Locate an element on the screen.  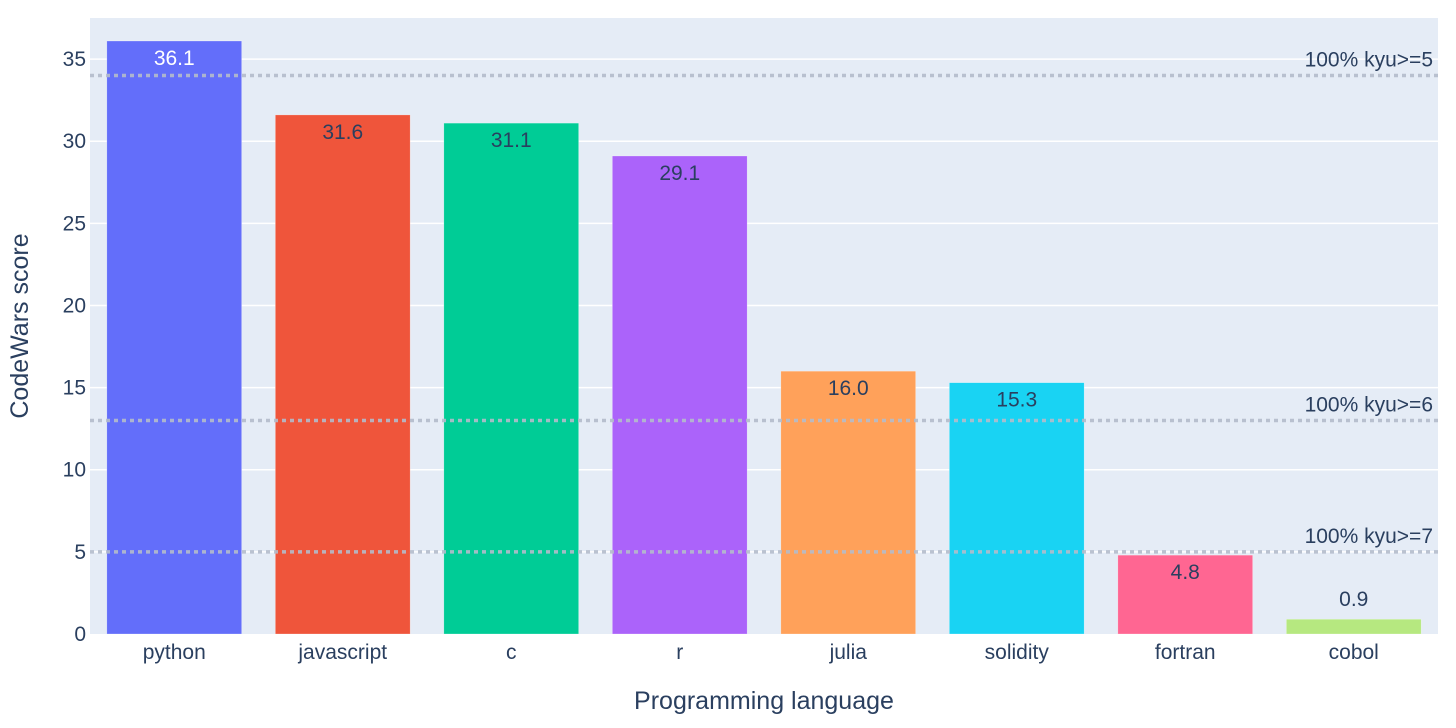
y-tick-label: 35 is located at coordinates (74, 59).